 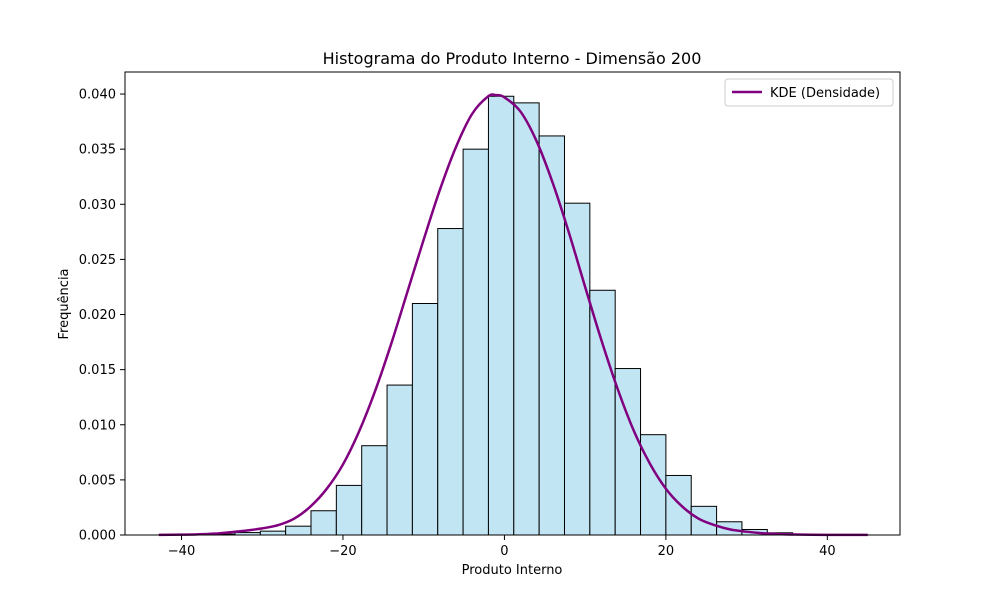 What do you see at coordinates (64, 303) in the screenshot?
I see `y-axis-label: Frequência` at bounding box center [64, 303].